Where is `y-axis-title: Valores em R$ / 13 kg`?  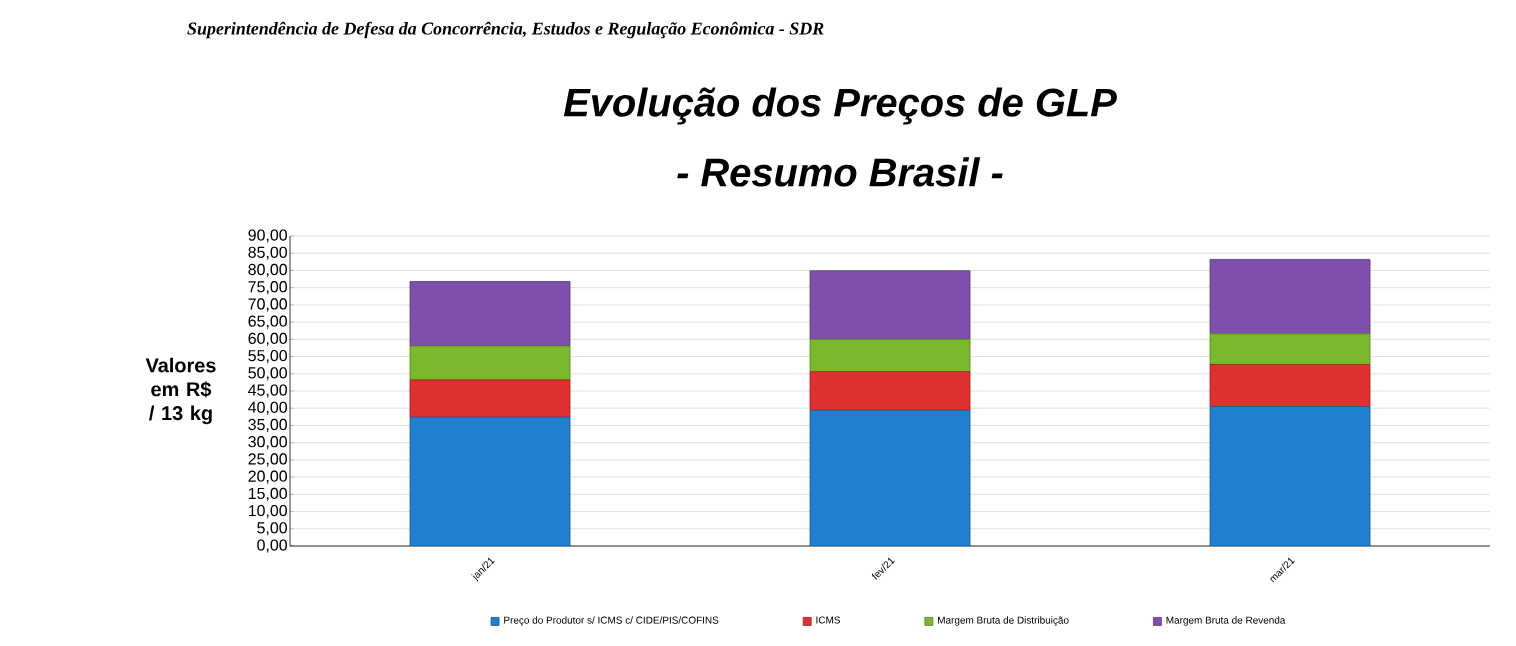
y-axis-title: Valores em R$ / 13 kg is located at coordinates (180, 391).